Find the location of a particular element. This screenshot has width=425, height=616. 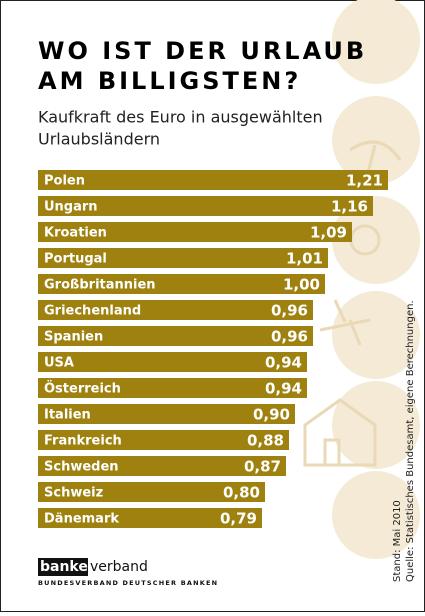

category-label: Schweiz is located at coordinates (73, 493).